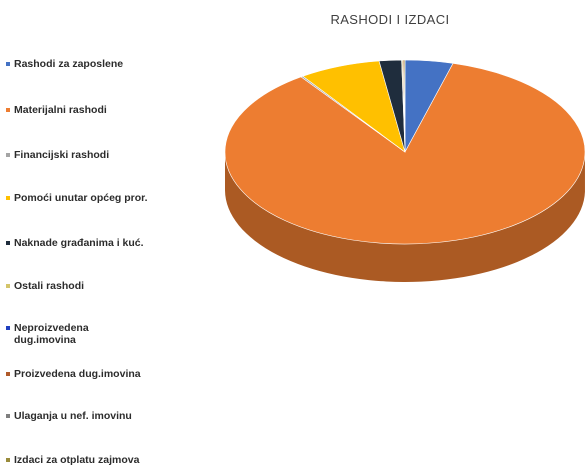 This screenshot has width=587, height=468. What do you see at coordinates (60, 110) in the screenshot?
I see `legend-label: Materijalni rashodi` at bounding box center [60, 110].